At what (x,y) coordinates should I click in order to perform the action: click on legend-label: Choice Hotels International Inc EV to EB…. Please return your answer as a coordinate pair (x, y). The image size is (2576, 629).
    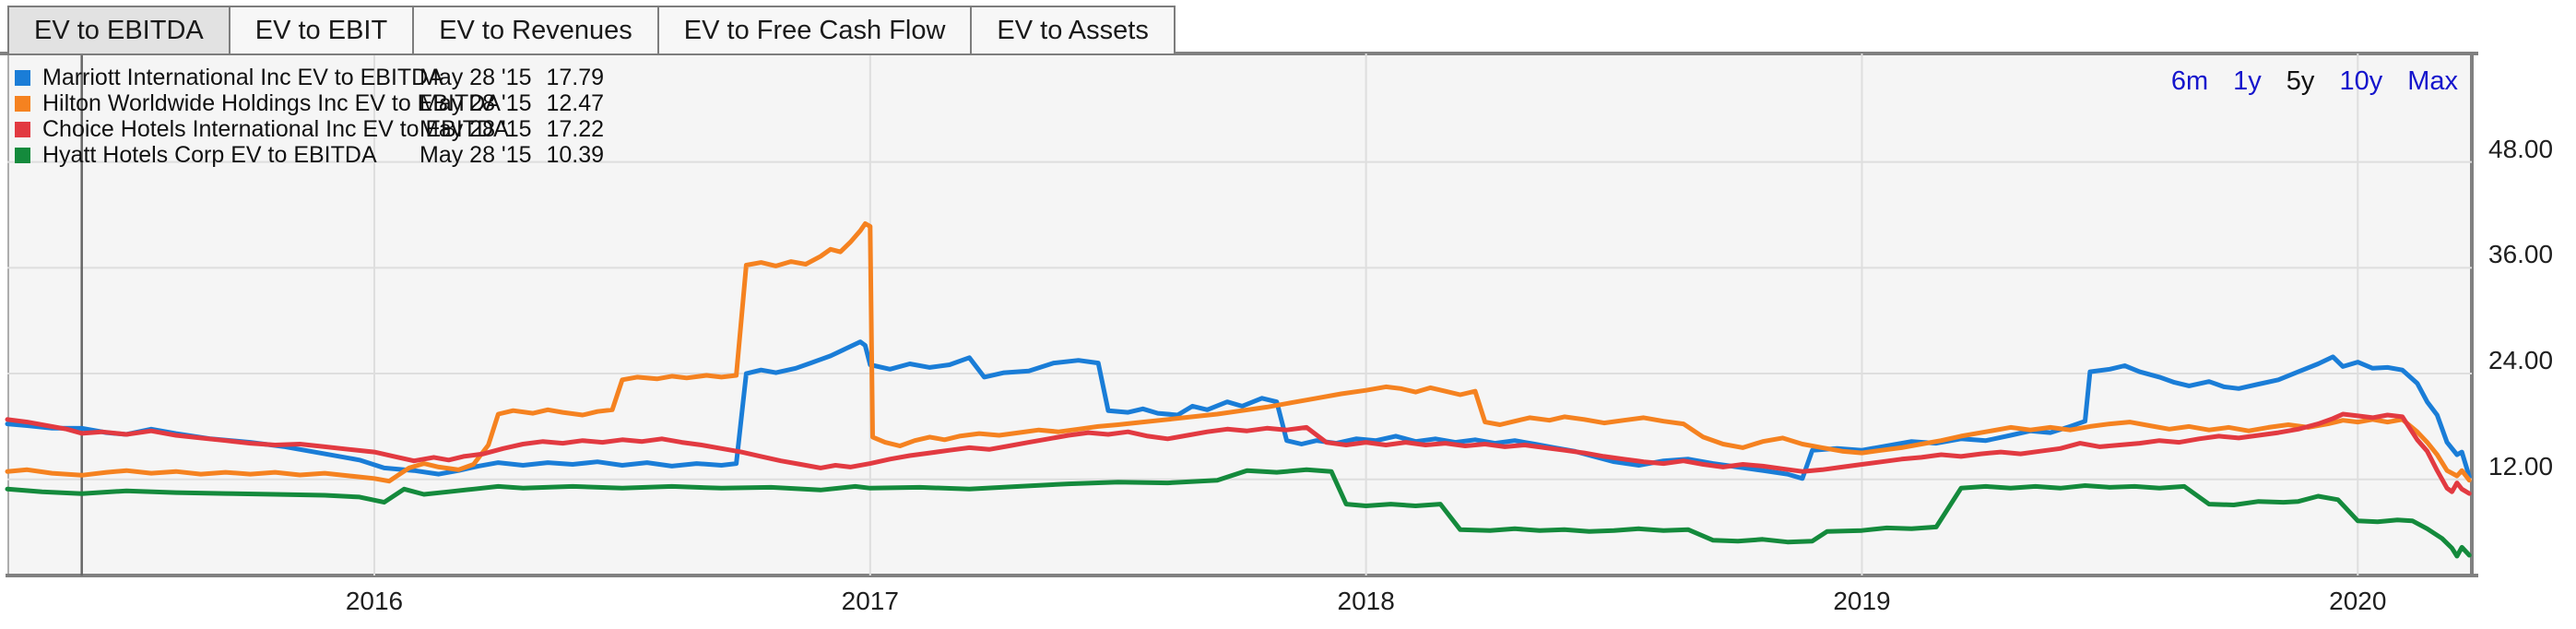
    Looking at the image, I should click on (275, 128).